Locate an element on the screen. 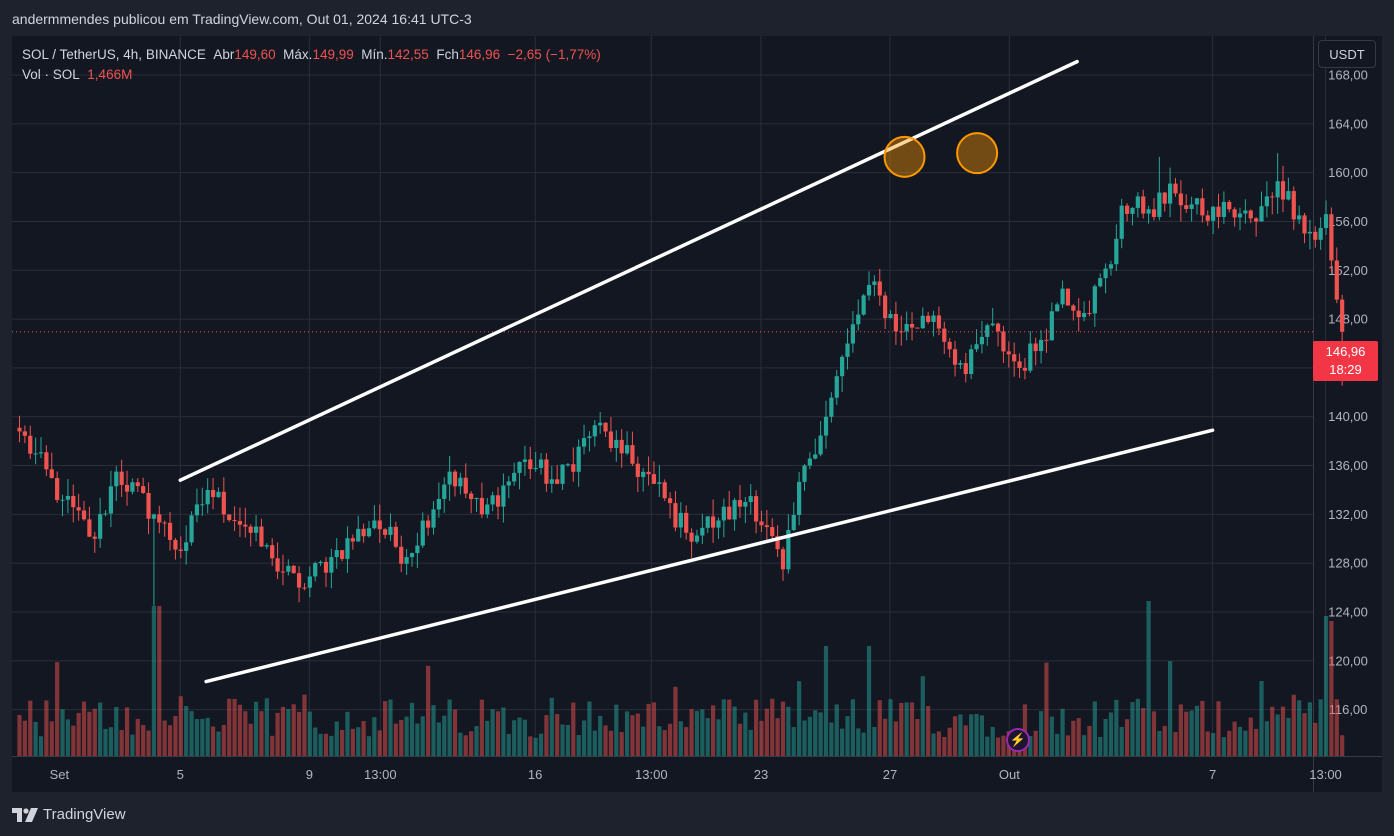 Image resolution: width=1394 pixels, height=836 pixels. close-label: Fch is located at coordinates (447, 54).